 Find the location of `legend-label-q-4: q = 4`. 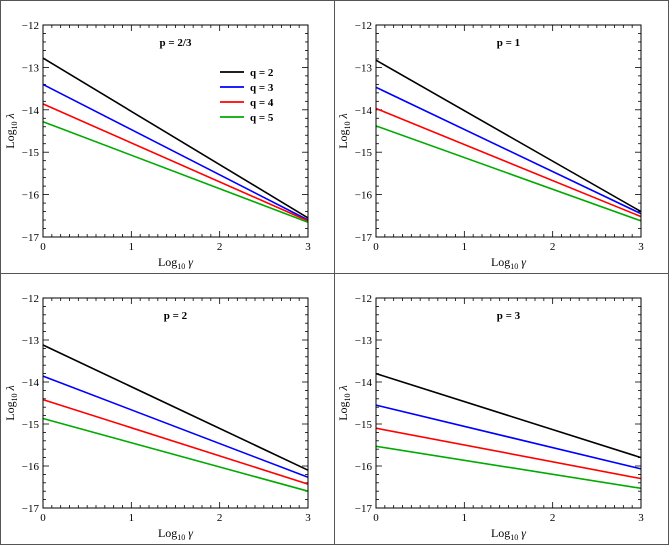

legend-label-q-4: q = 4 is located at coordinates (262, 103).